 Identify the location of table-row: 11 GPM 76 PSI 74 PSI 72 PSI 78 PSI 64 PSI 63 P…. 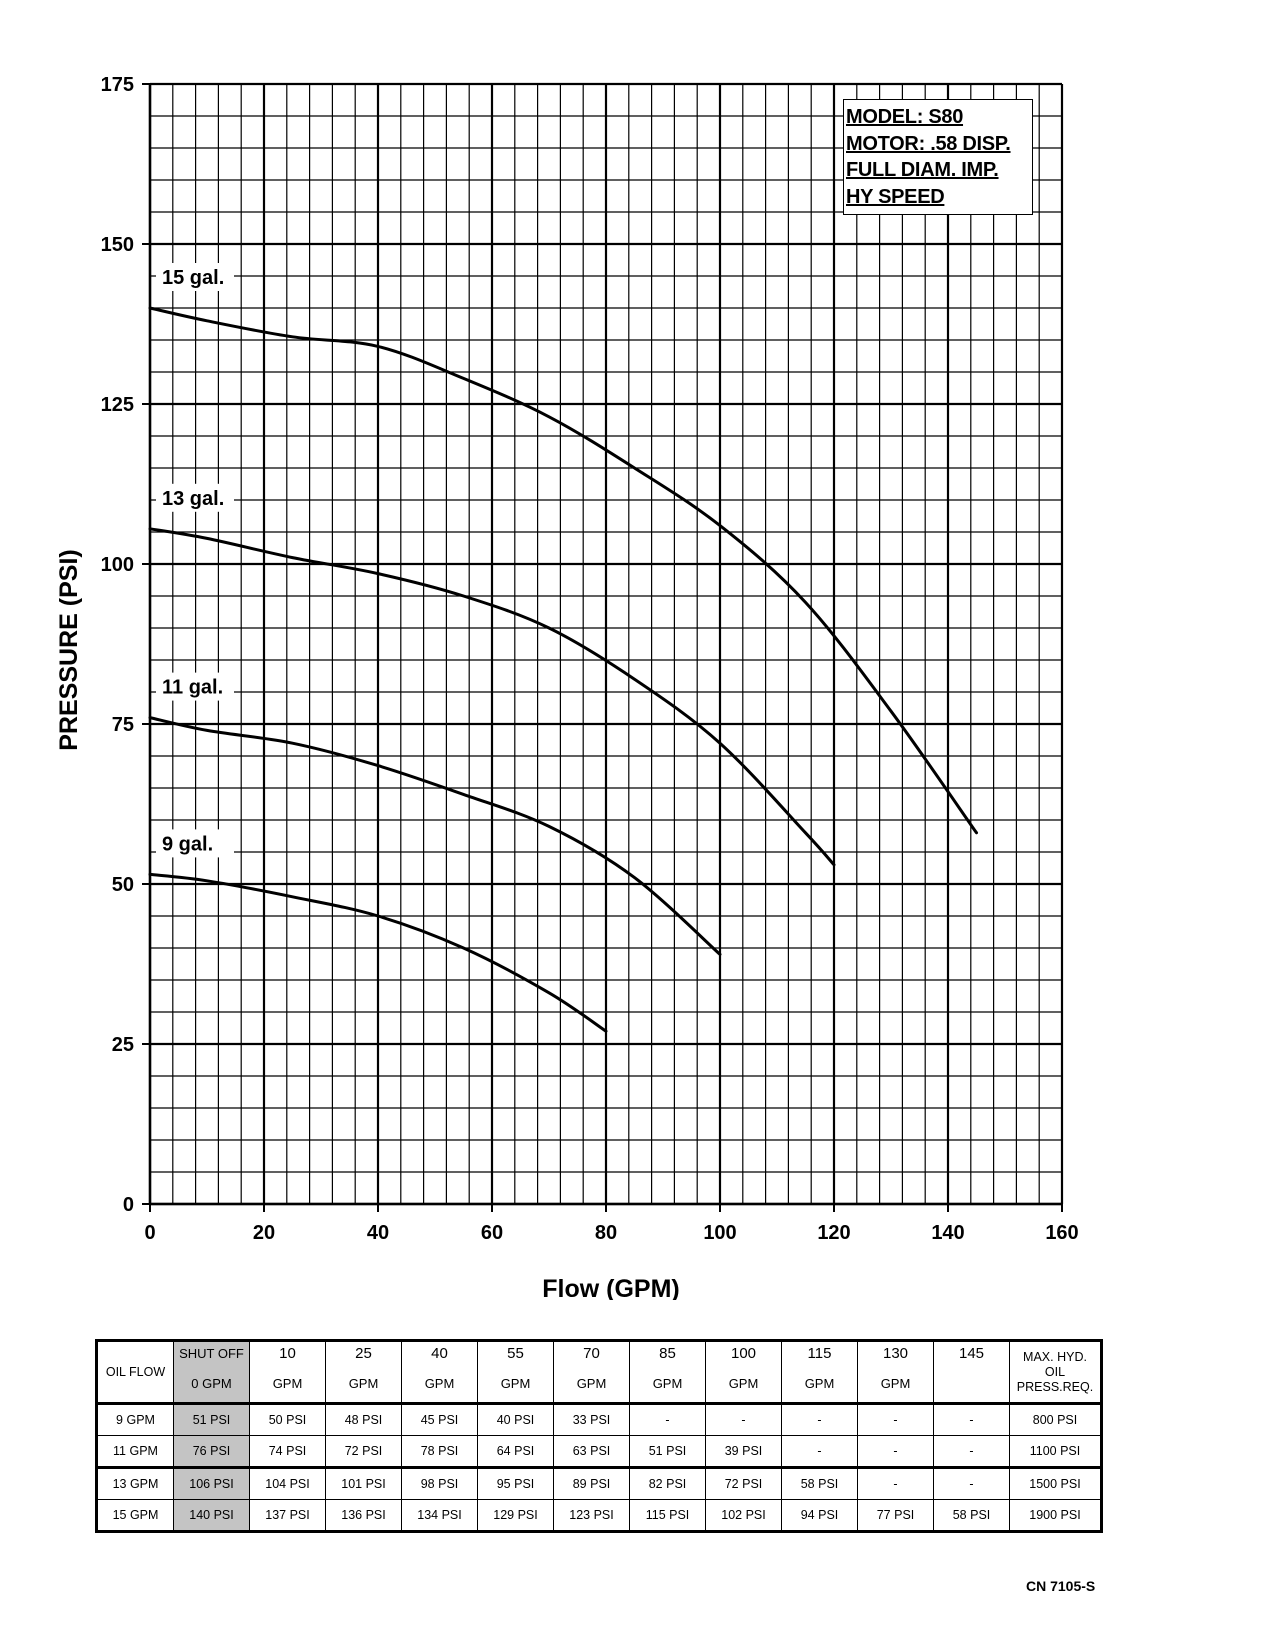
(599, 1451).